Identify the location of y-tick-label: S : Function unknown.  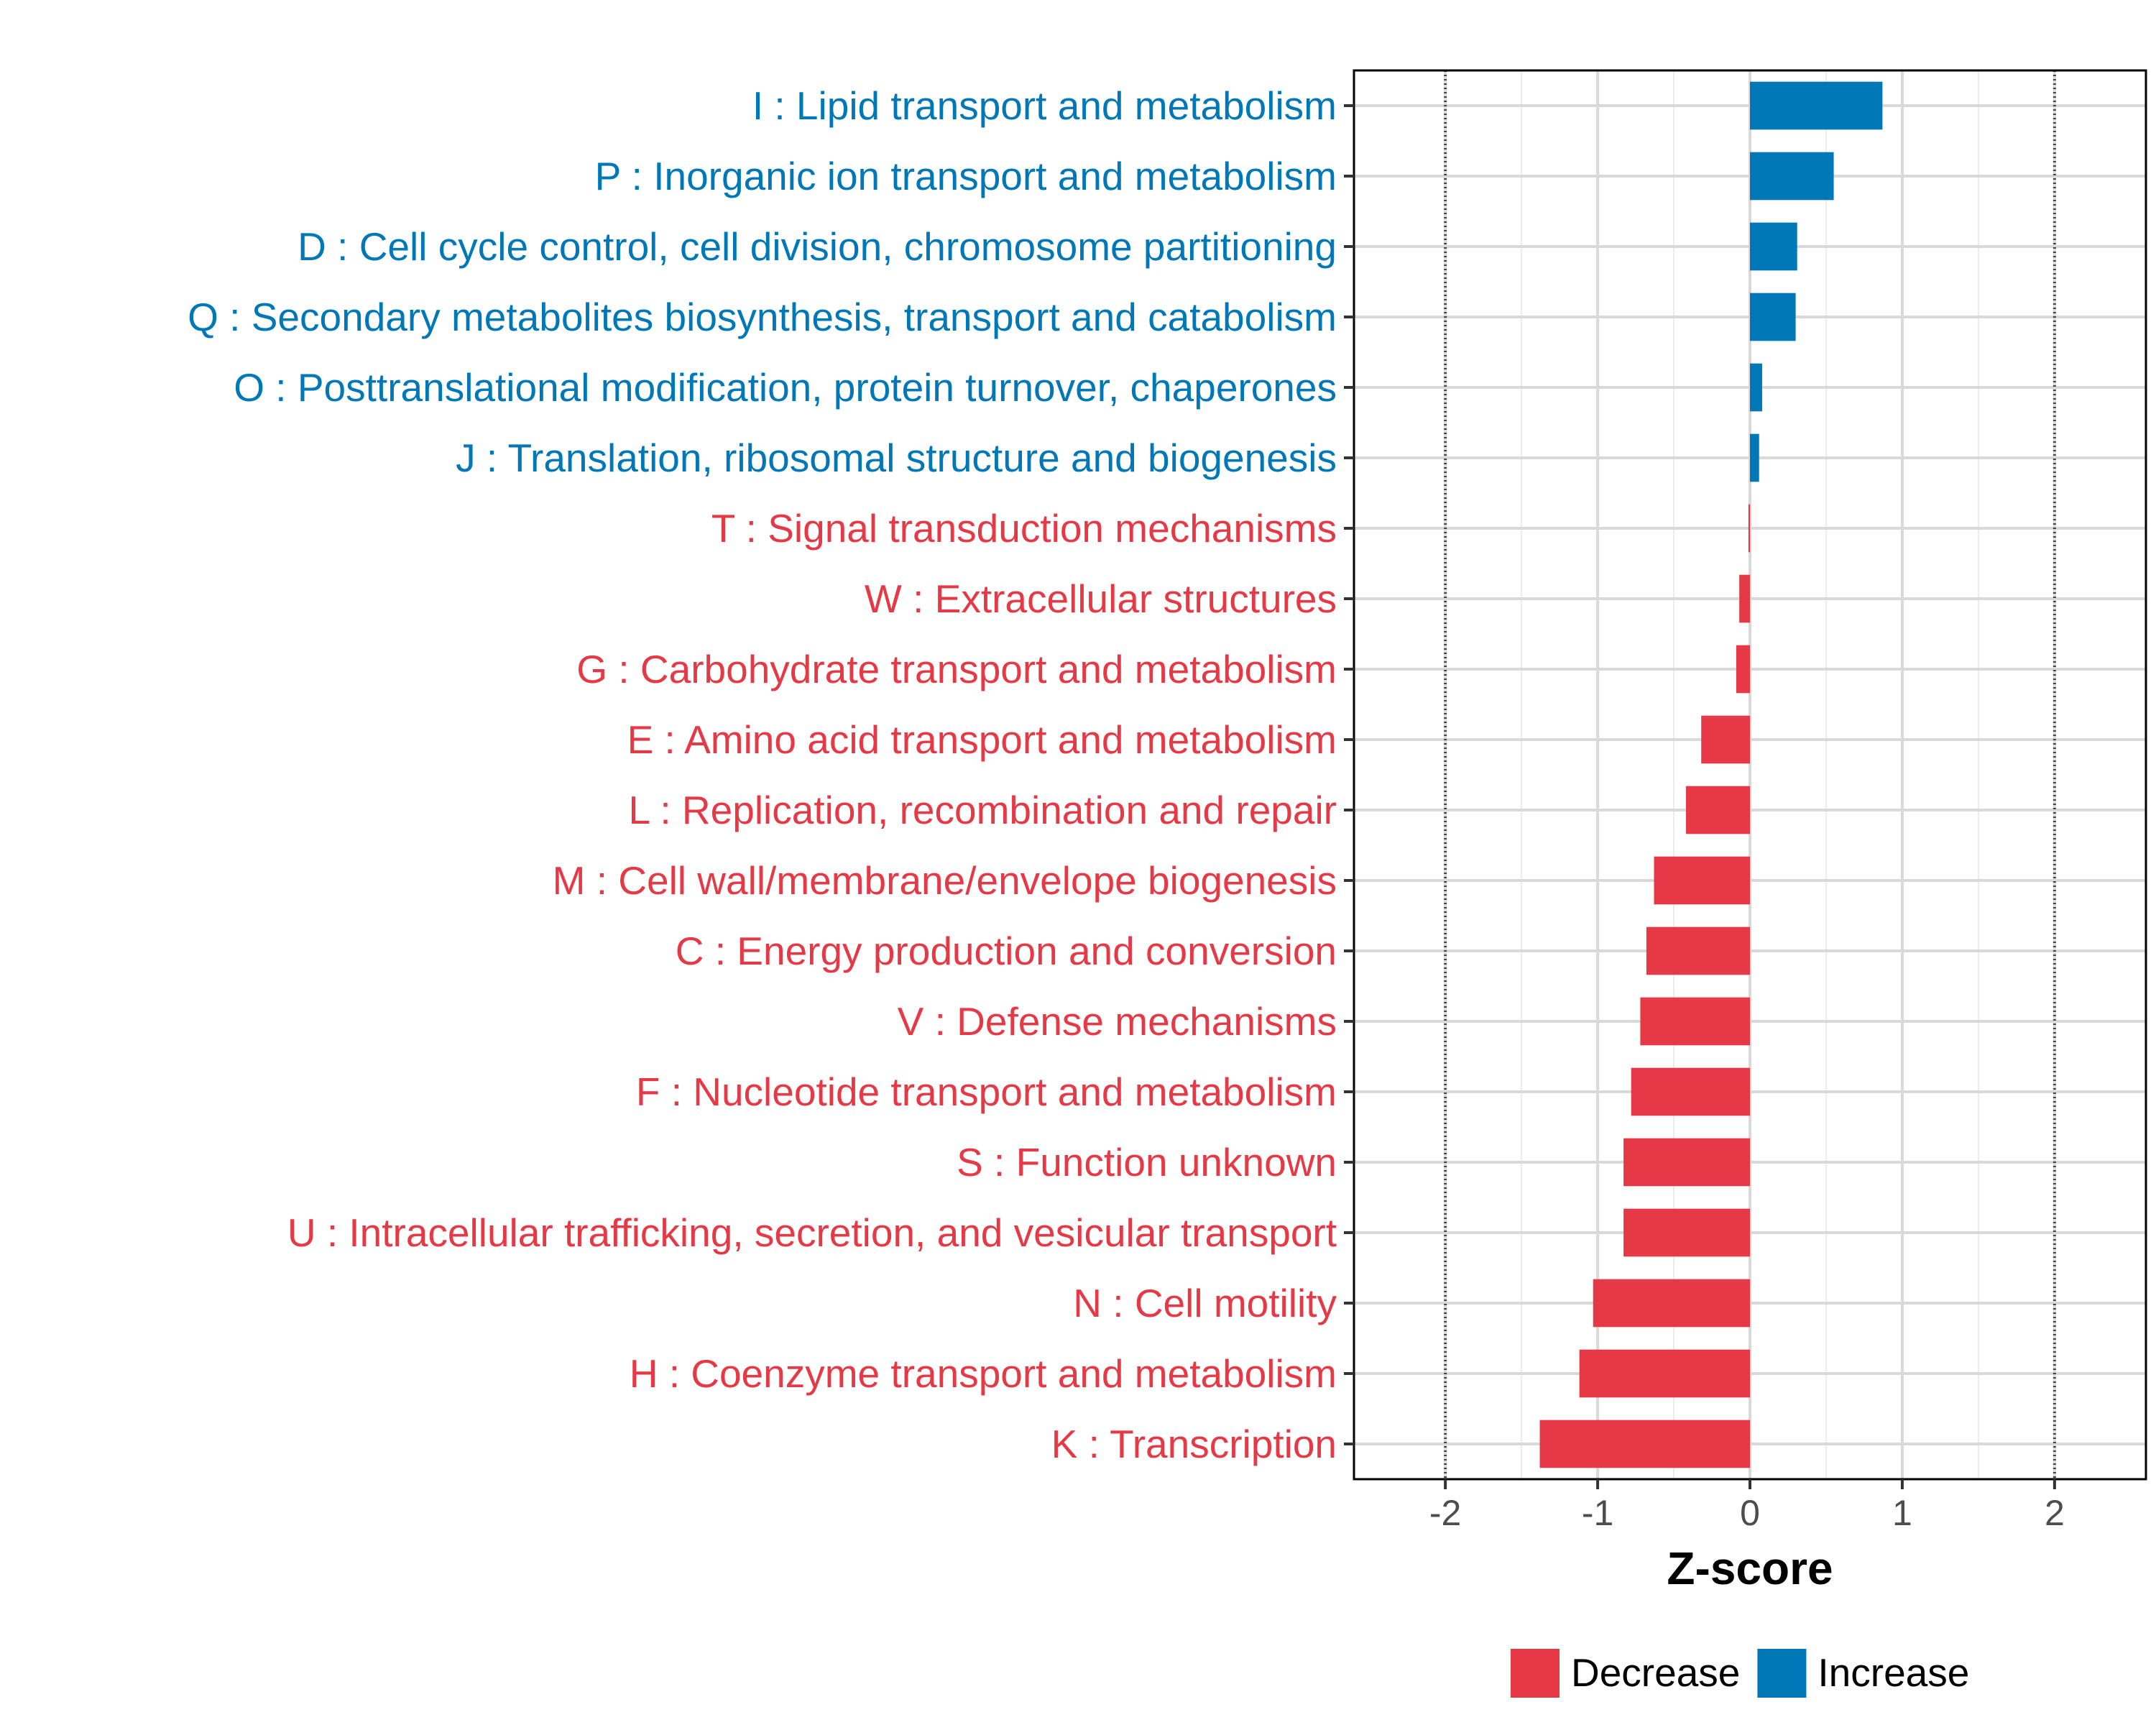
(1147, 1162).